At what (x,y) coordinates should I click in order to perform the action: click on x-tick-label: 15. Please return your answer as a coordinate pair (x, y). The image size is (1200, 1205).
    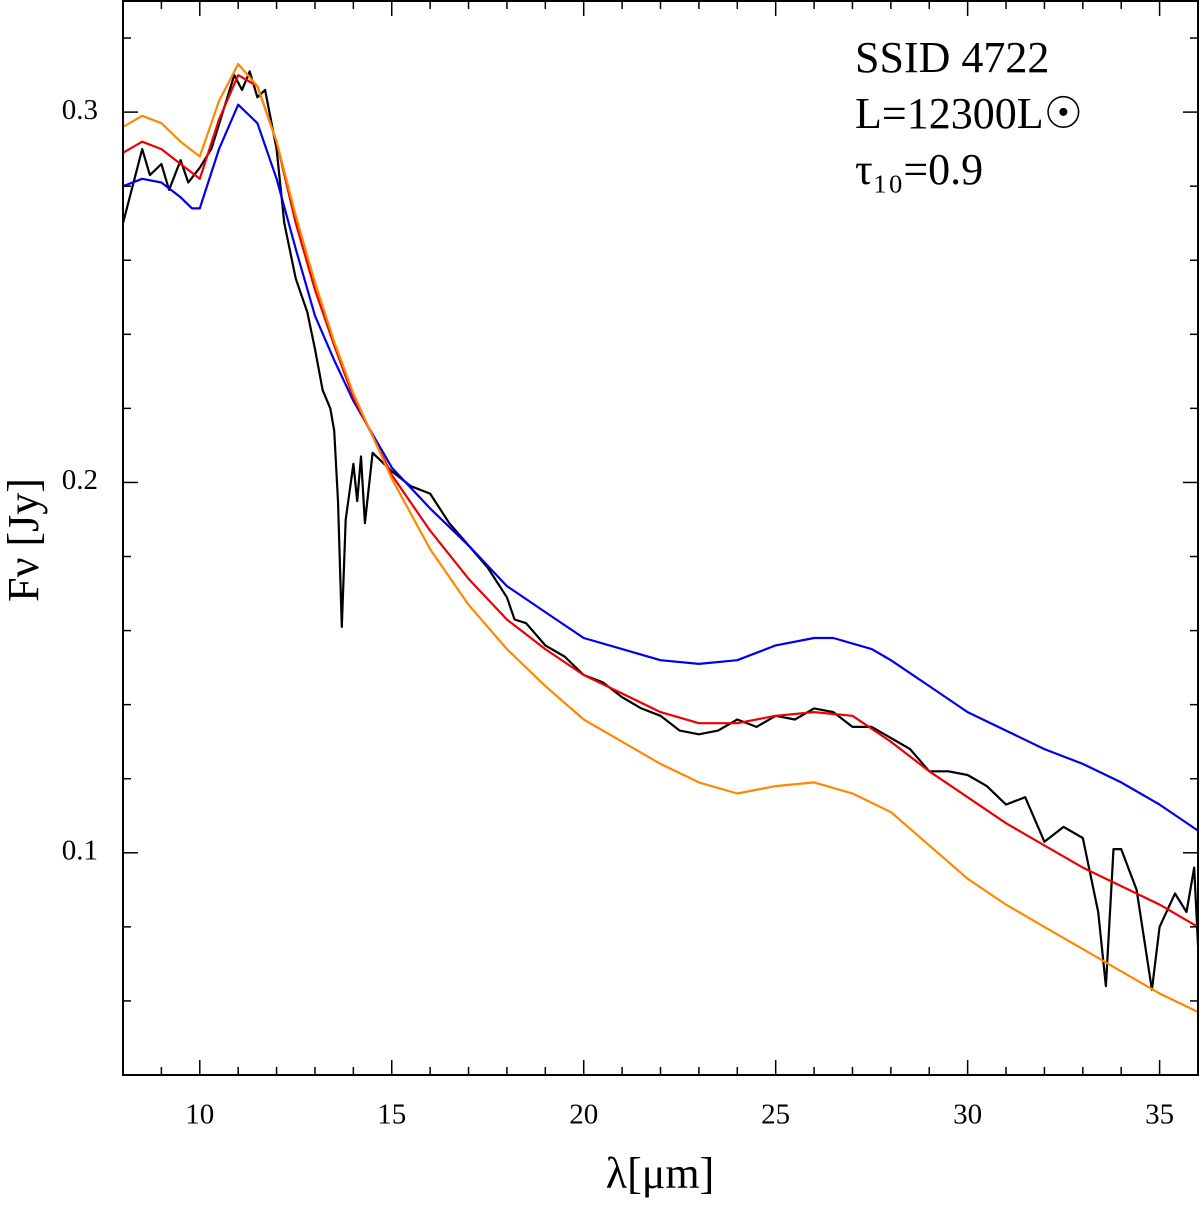
    Looking at the image, I should click on (391, 1115).